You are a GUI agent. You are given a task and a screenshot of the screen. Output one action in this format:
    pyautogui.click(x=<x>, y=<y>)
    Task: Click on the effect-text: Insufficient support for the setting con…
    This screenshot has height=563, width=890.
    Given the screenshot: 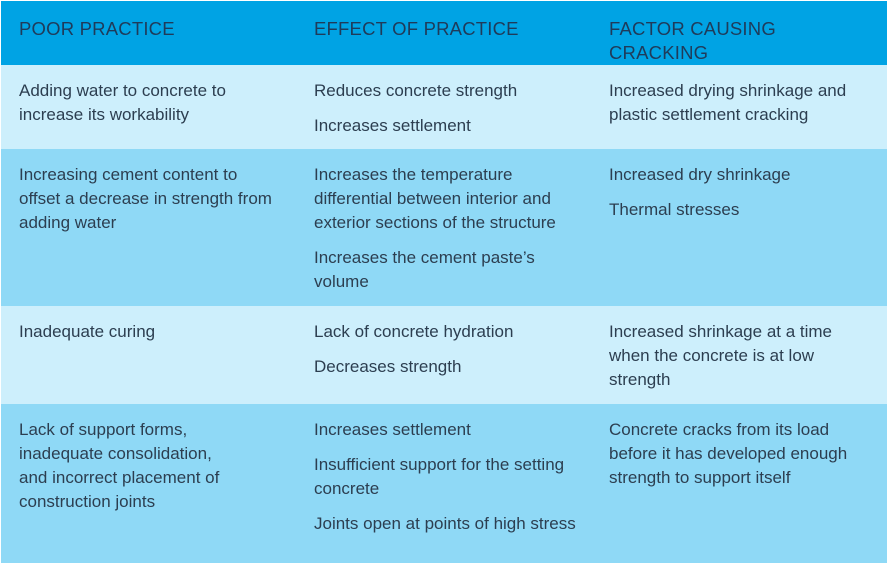 What is the action you would take?
    pyautogui.click(x=439, y=476)
    